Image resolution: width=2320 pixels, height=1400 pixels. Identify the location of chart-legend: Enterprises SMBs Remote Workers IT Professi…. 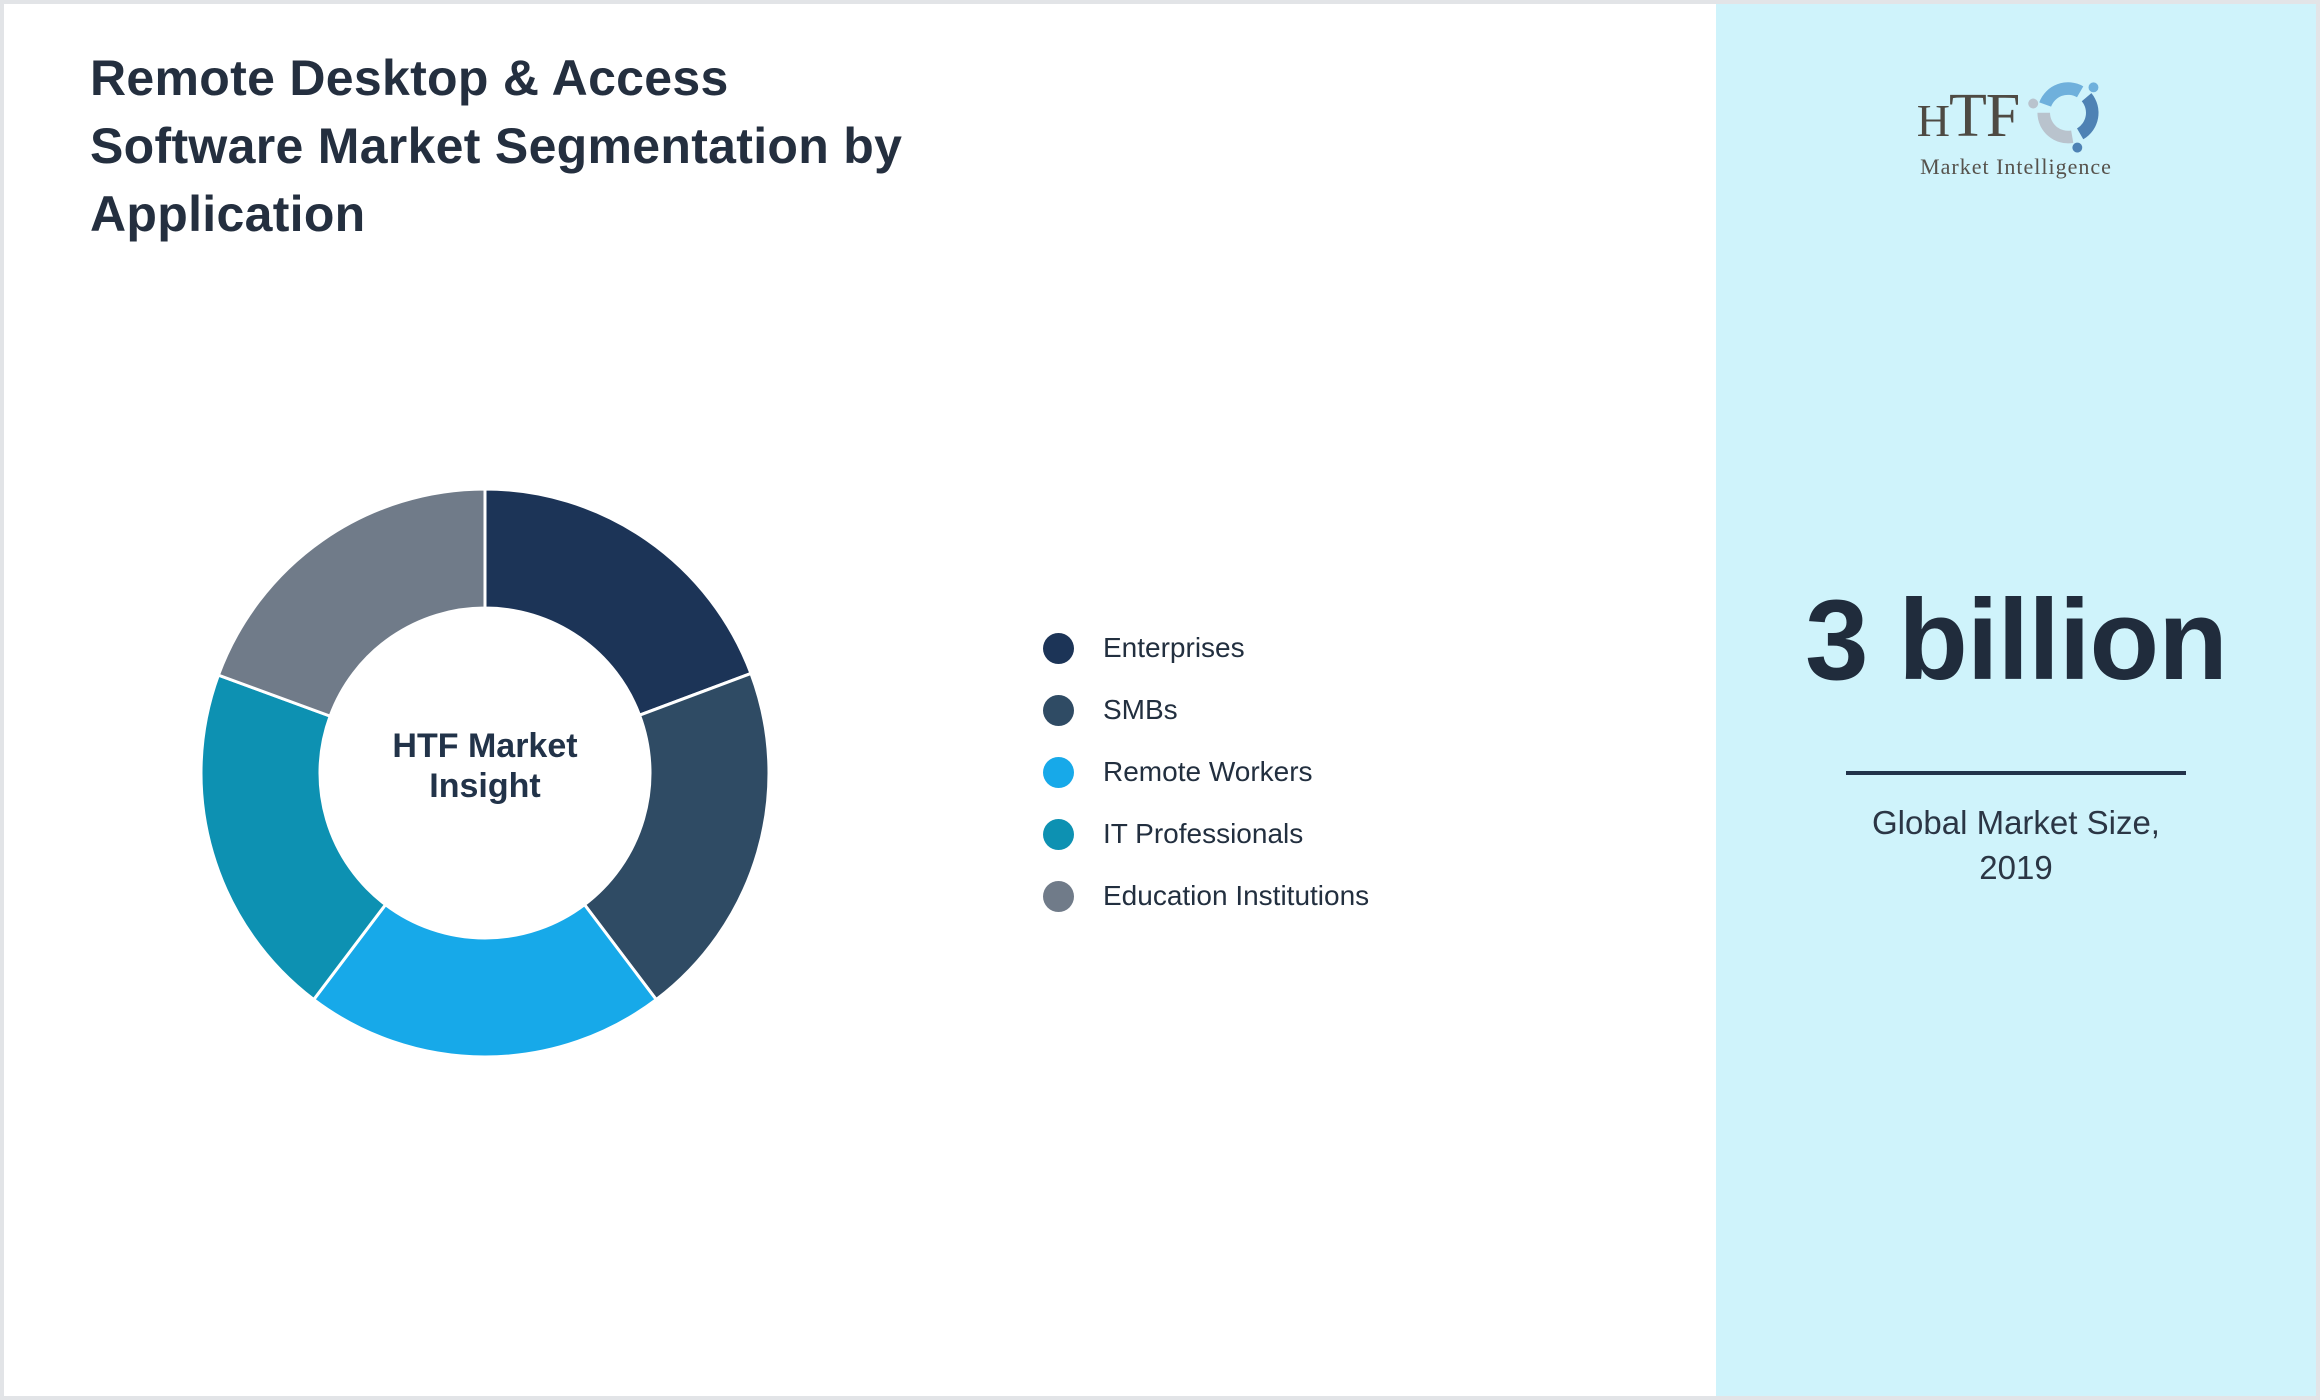
(1206, 772).